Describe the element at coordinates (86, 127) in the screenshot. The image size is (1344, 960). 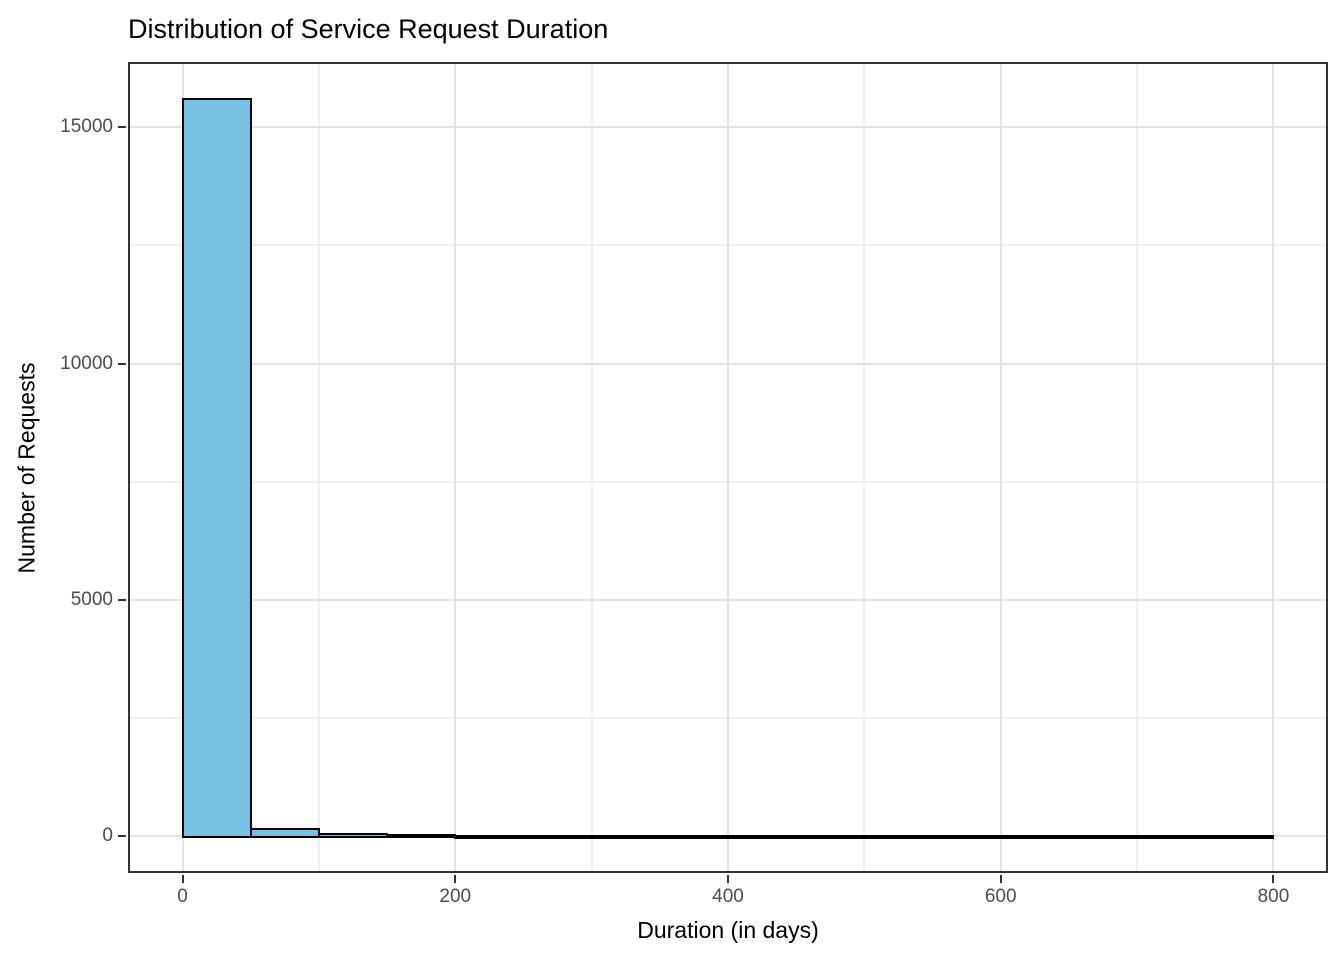
I see `y-tick-label: 15000` at that location.